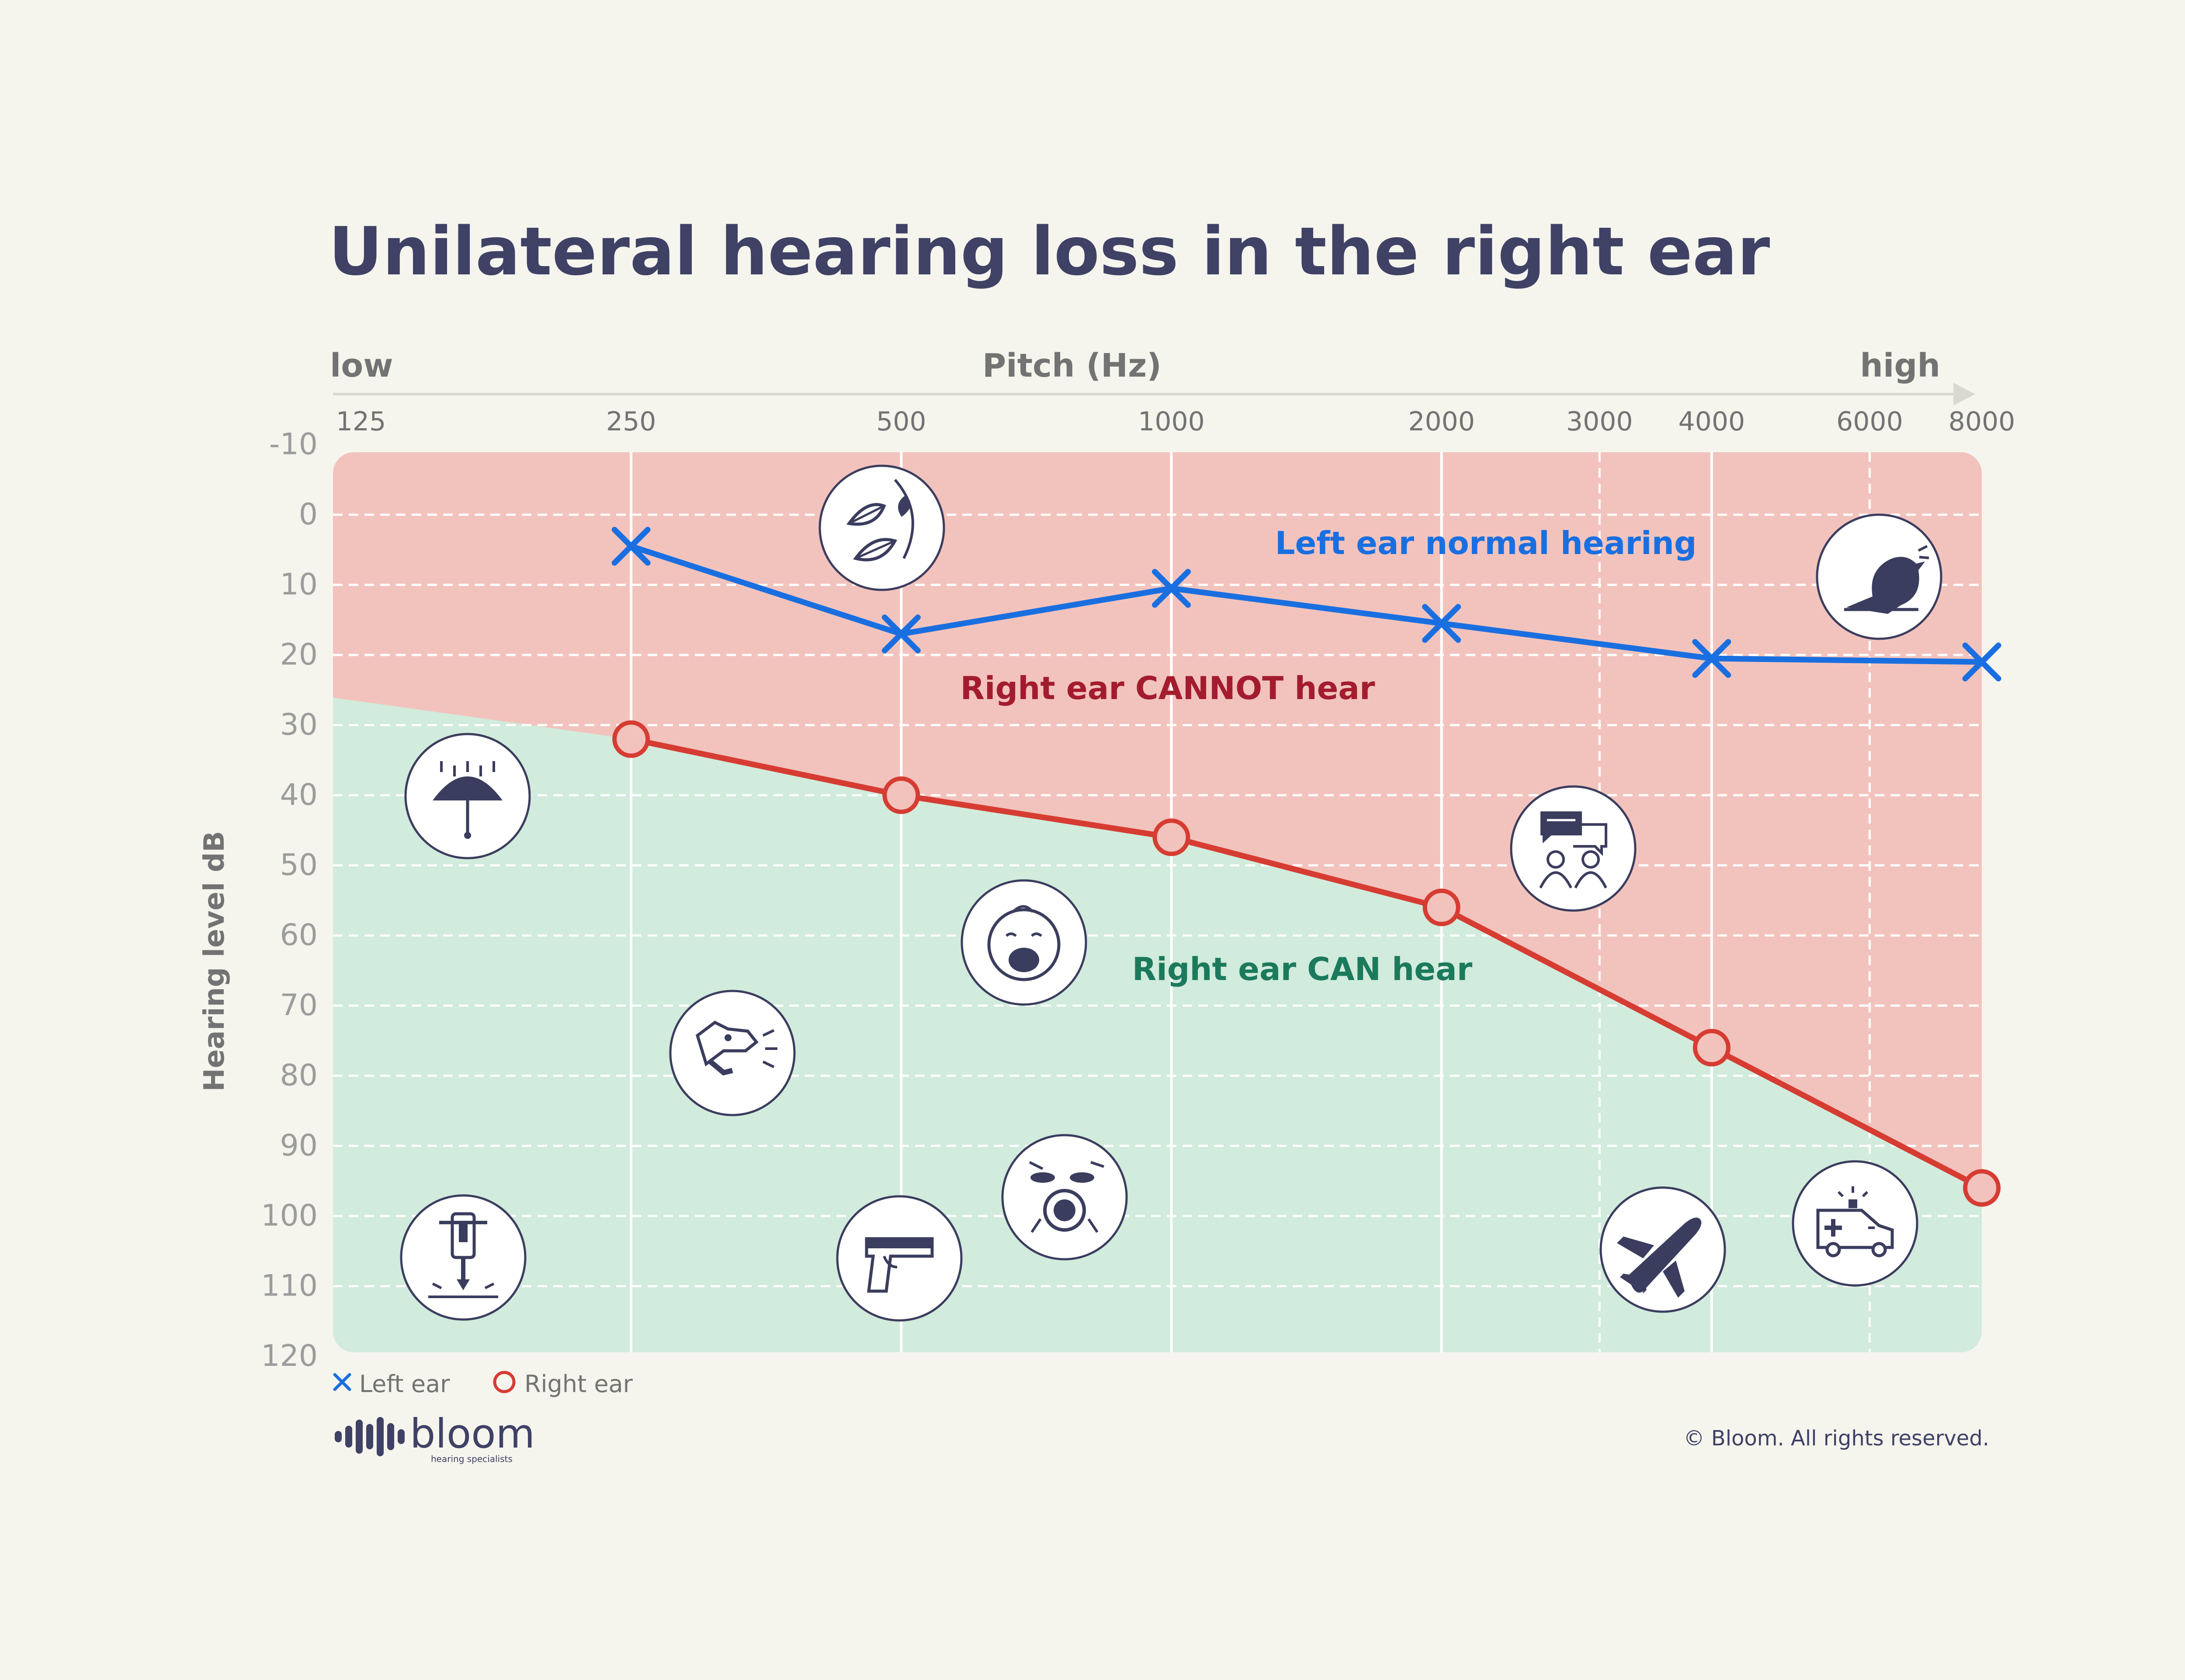  I want to click on x-tick-label: 125, so click(361, 422).